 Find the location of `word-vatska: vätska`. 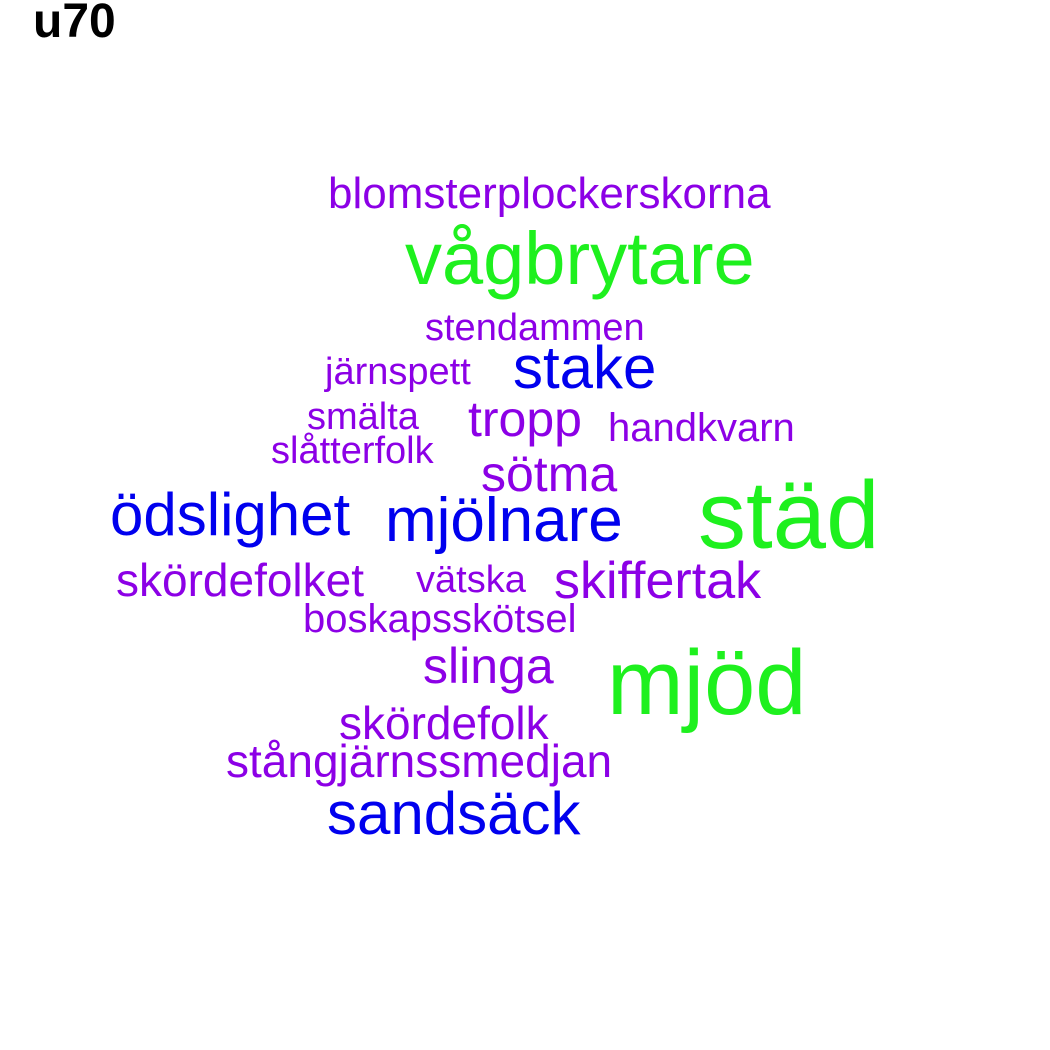

word-vatska: vätska is located at coordinates (471, 580).